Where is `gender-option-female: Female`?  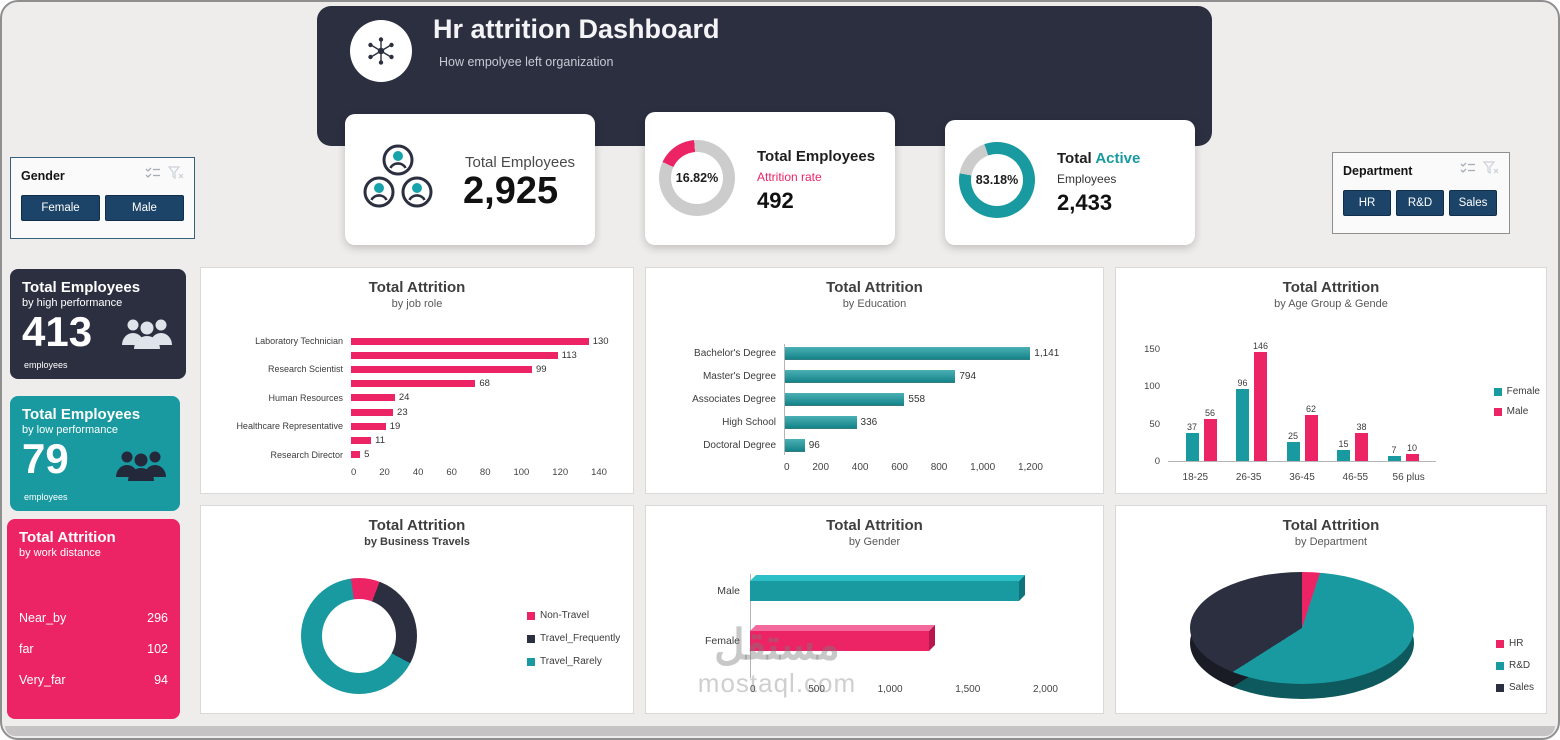 gender-option-female: Female is located at coordinates (60, 208).